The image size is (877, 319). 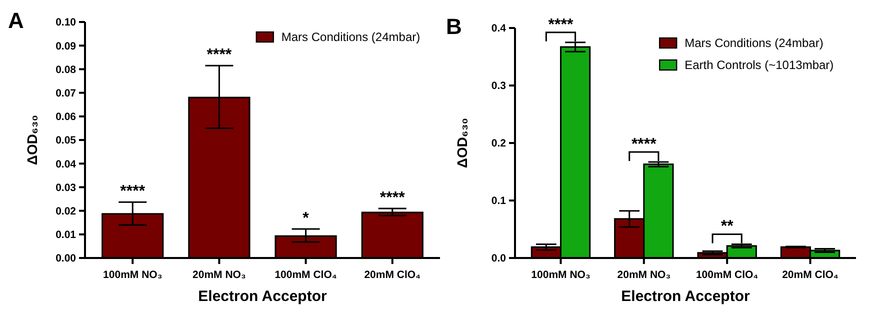 I want to click on y-tick-label: 0.10, so click(x=66, y=22).